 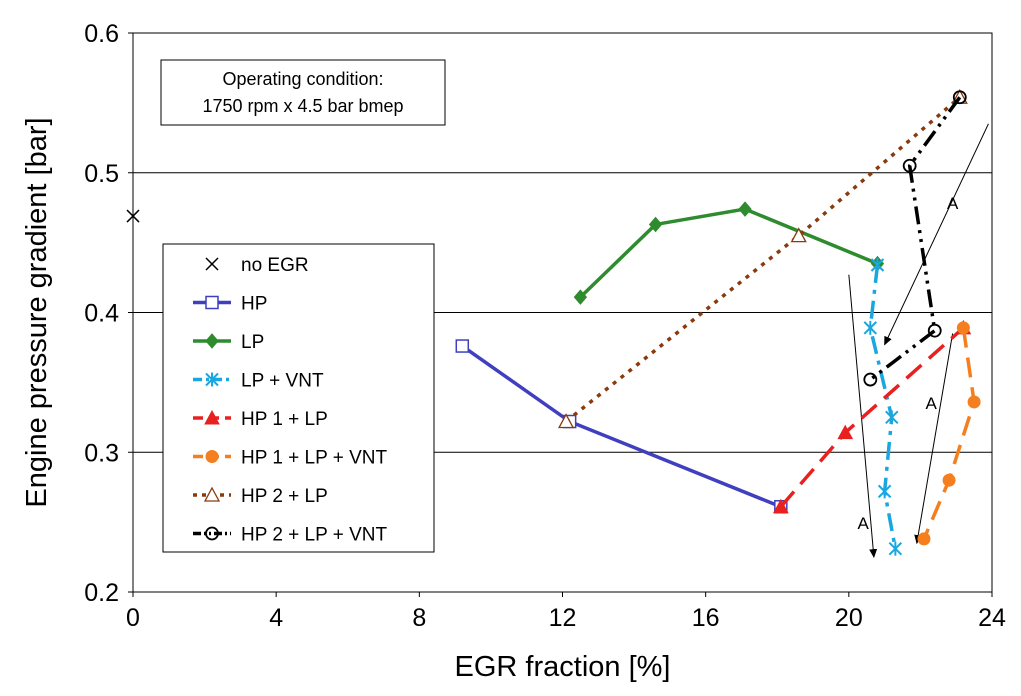 I want to click on x-tick-label: 20, so click(x=849, y=618).